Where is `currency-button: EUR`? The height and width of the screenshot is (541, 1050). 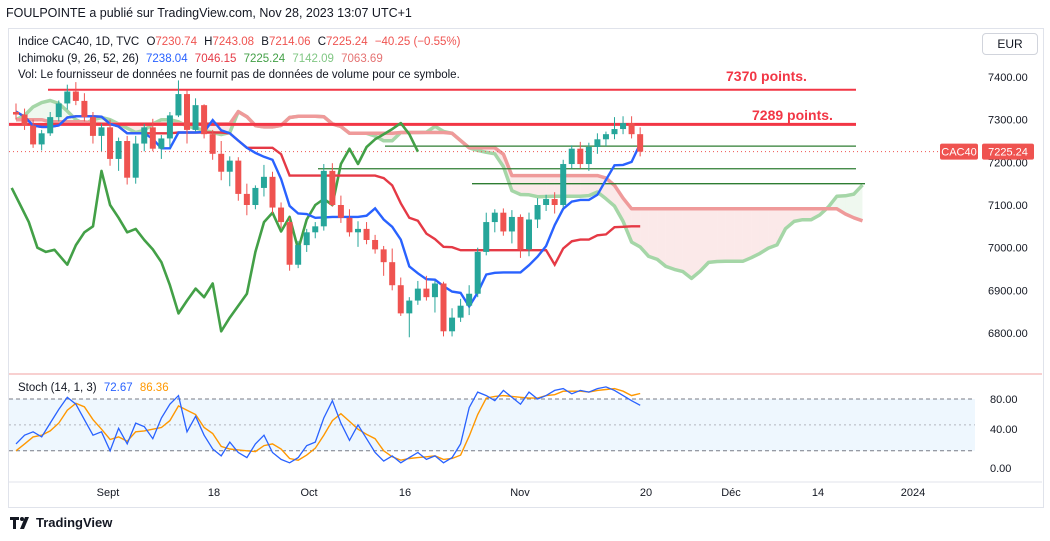 currency-button: EUR is located at coordinates (1010, 44).